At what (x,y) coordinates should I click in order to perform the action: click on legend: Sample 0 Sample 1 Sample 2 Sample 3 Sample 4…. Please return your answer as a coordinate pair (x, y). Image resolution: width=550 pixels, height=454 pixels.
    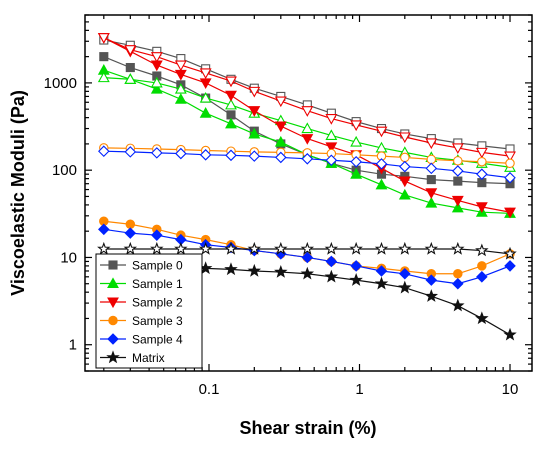
    Looking at the image, I should click on (149, 311).